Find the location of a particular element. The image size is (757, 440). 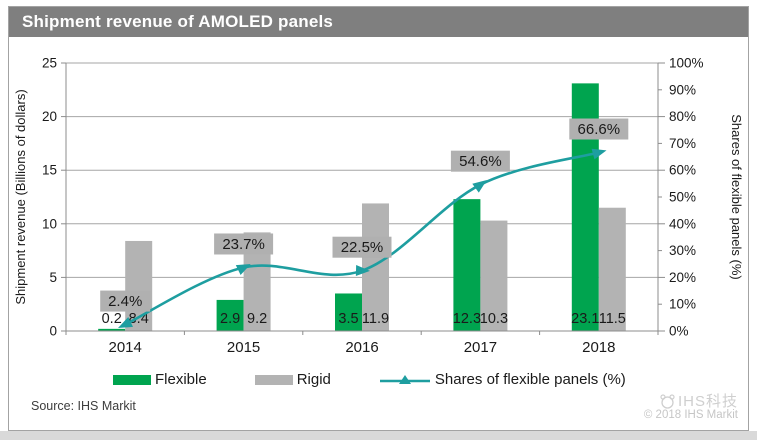

svg-text: 23.7% is located at coordinates (243, 244).